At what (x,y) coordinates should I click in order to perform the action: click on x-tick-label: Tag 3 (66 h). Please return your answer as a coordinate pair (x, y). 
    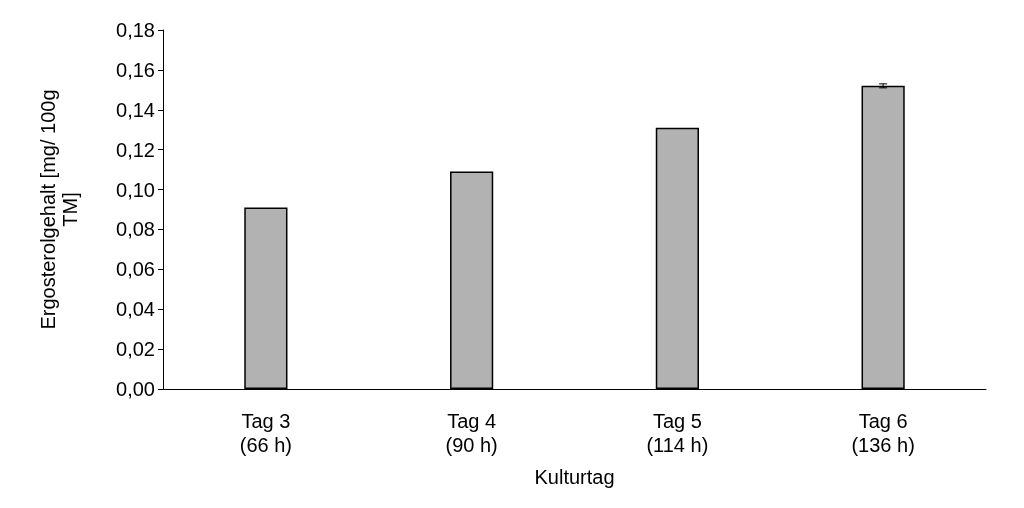
    Looking at the image, I should click on (265, 433).